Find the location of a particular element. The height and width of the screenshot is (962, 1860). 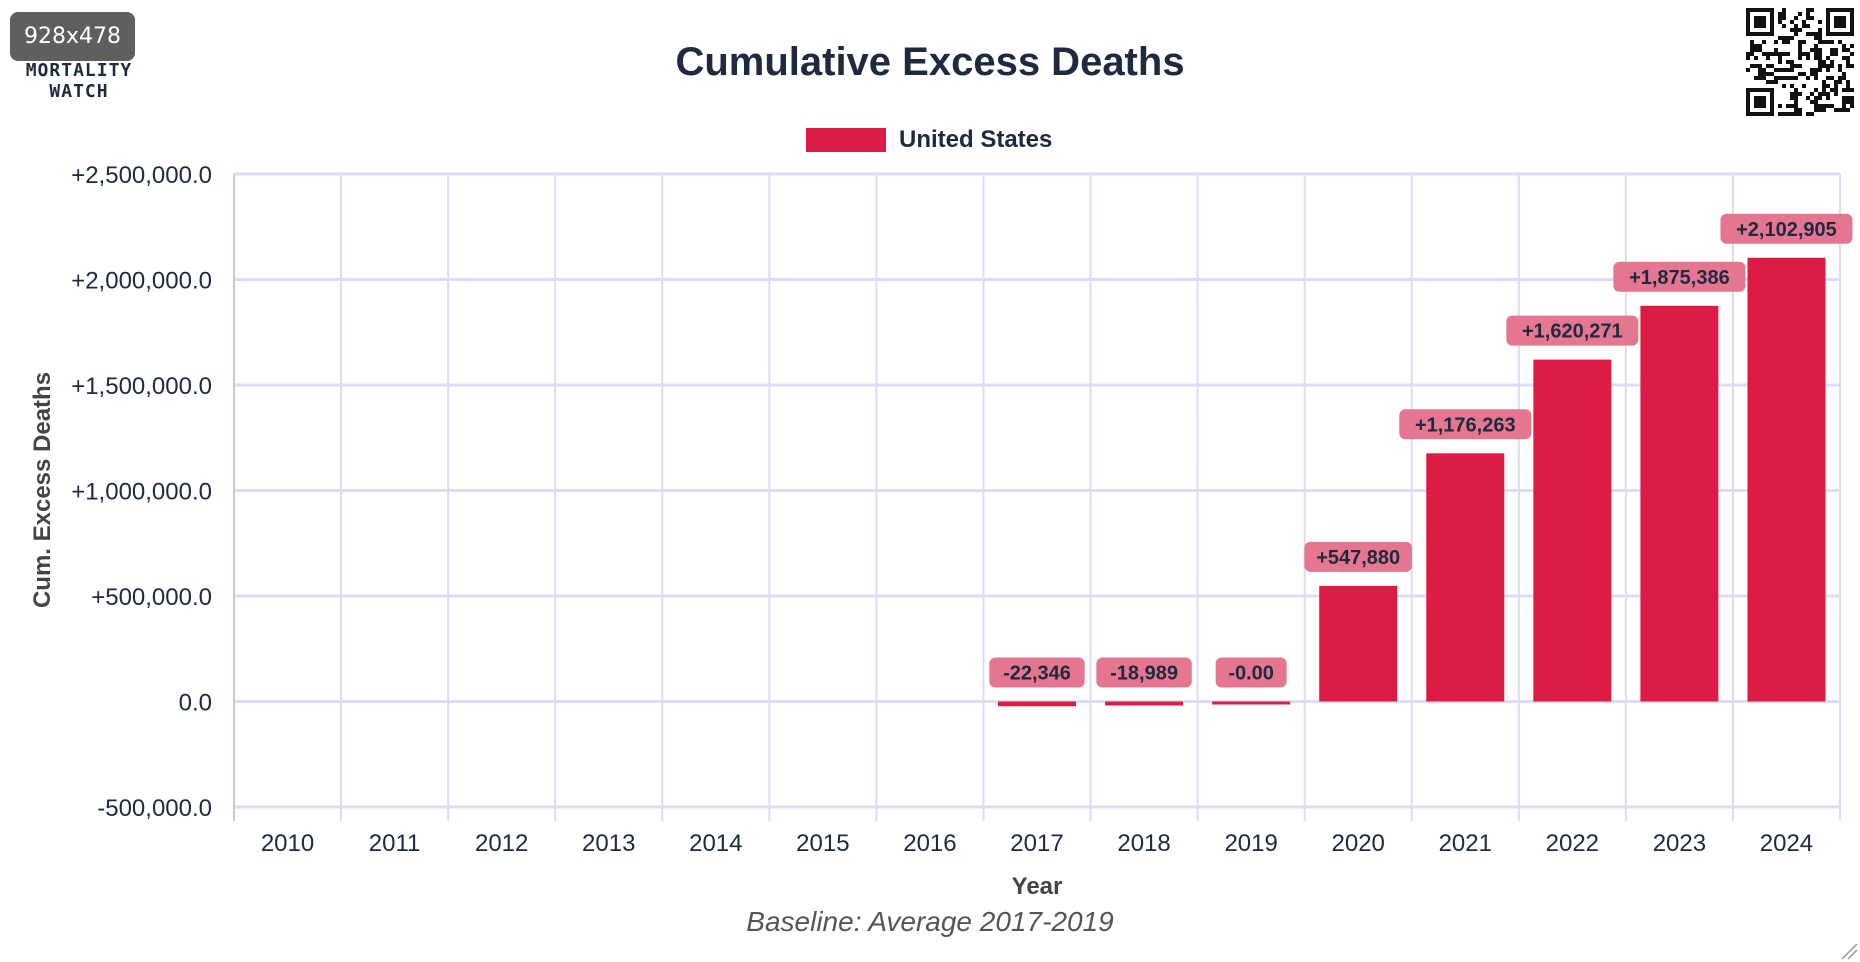

y-tick-label: +1,500,000.0 is located at coordinates (141, 386).